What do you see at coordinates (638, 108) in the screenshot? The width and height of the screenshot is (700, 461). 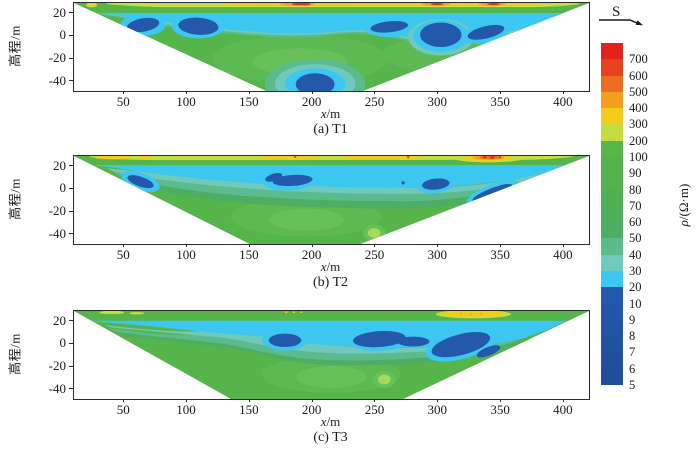 I see `colorbar-tick-label: 400` at bounding box center [638, 108].